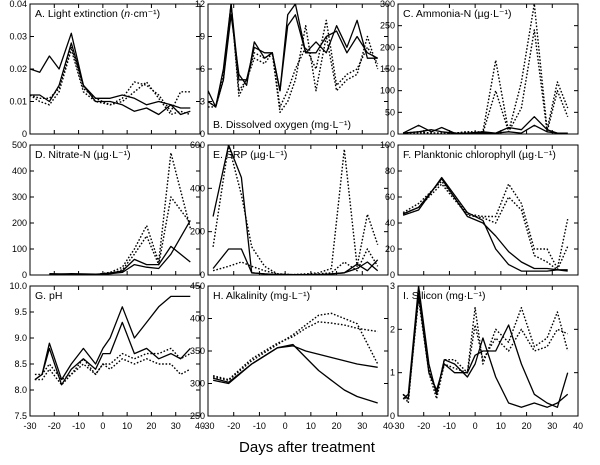 The width and height of the screenshot is (600, 465). I want to click on y-tick-label: 350, so click(197, 351).